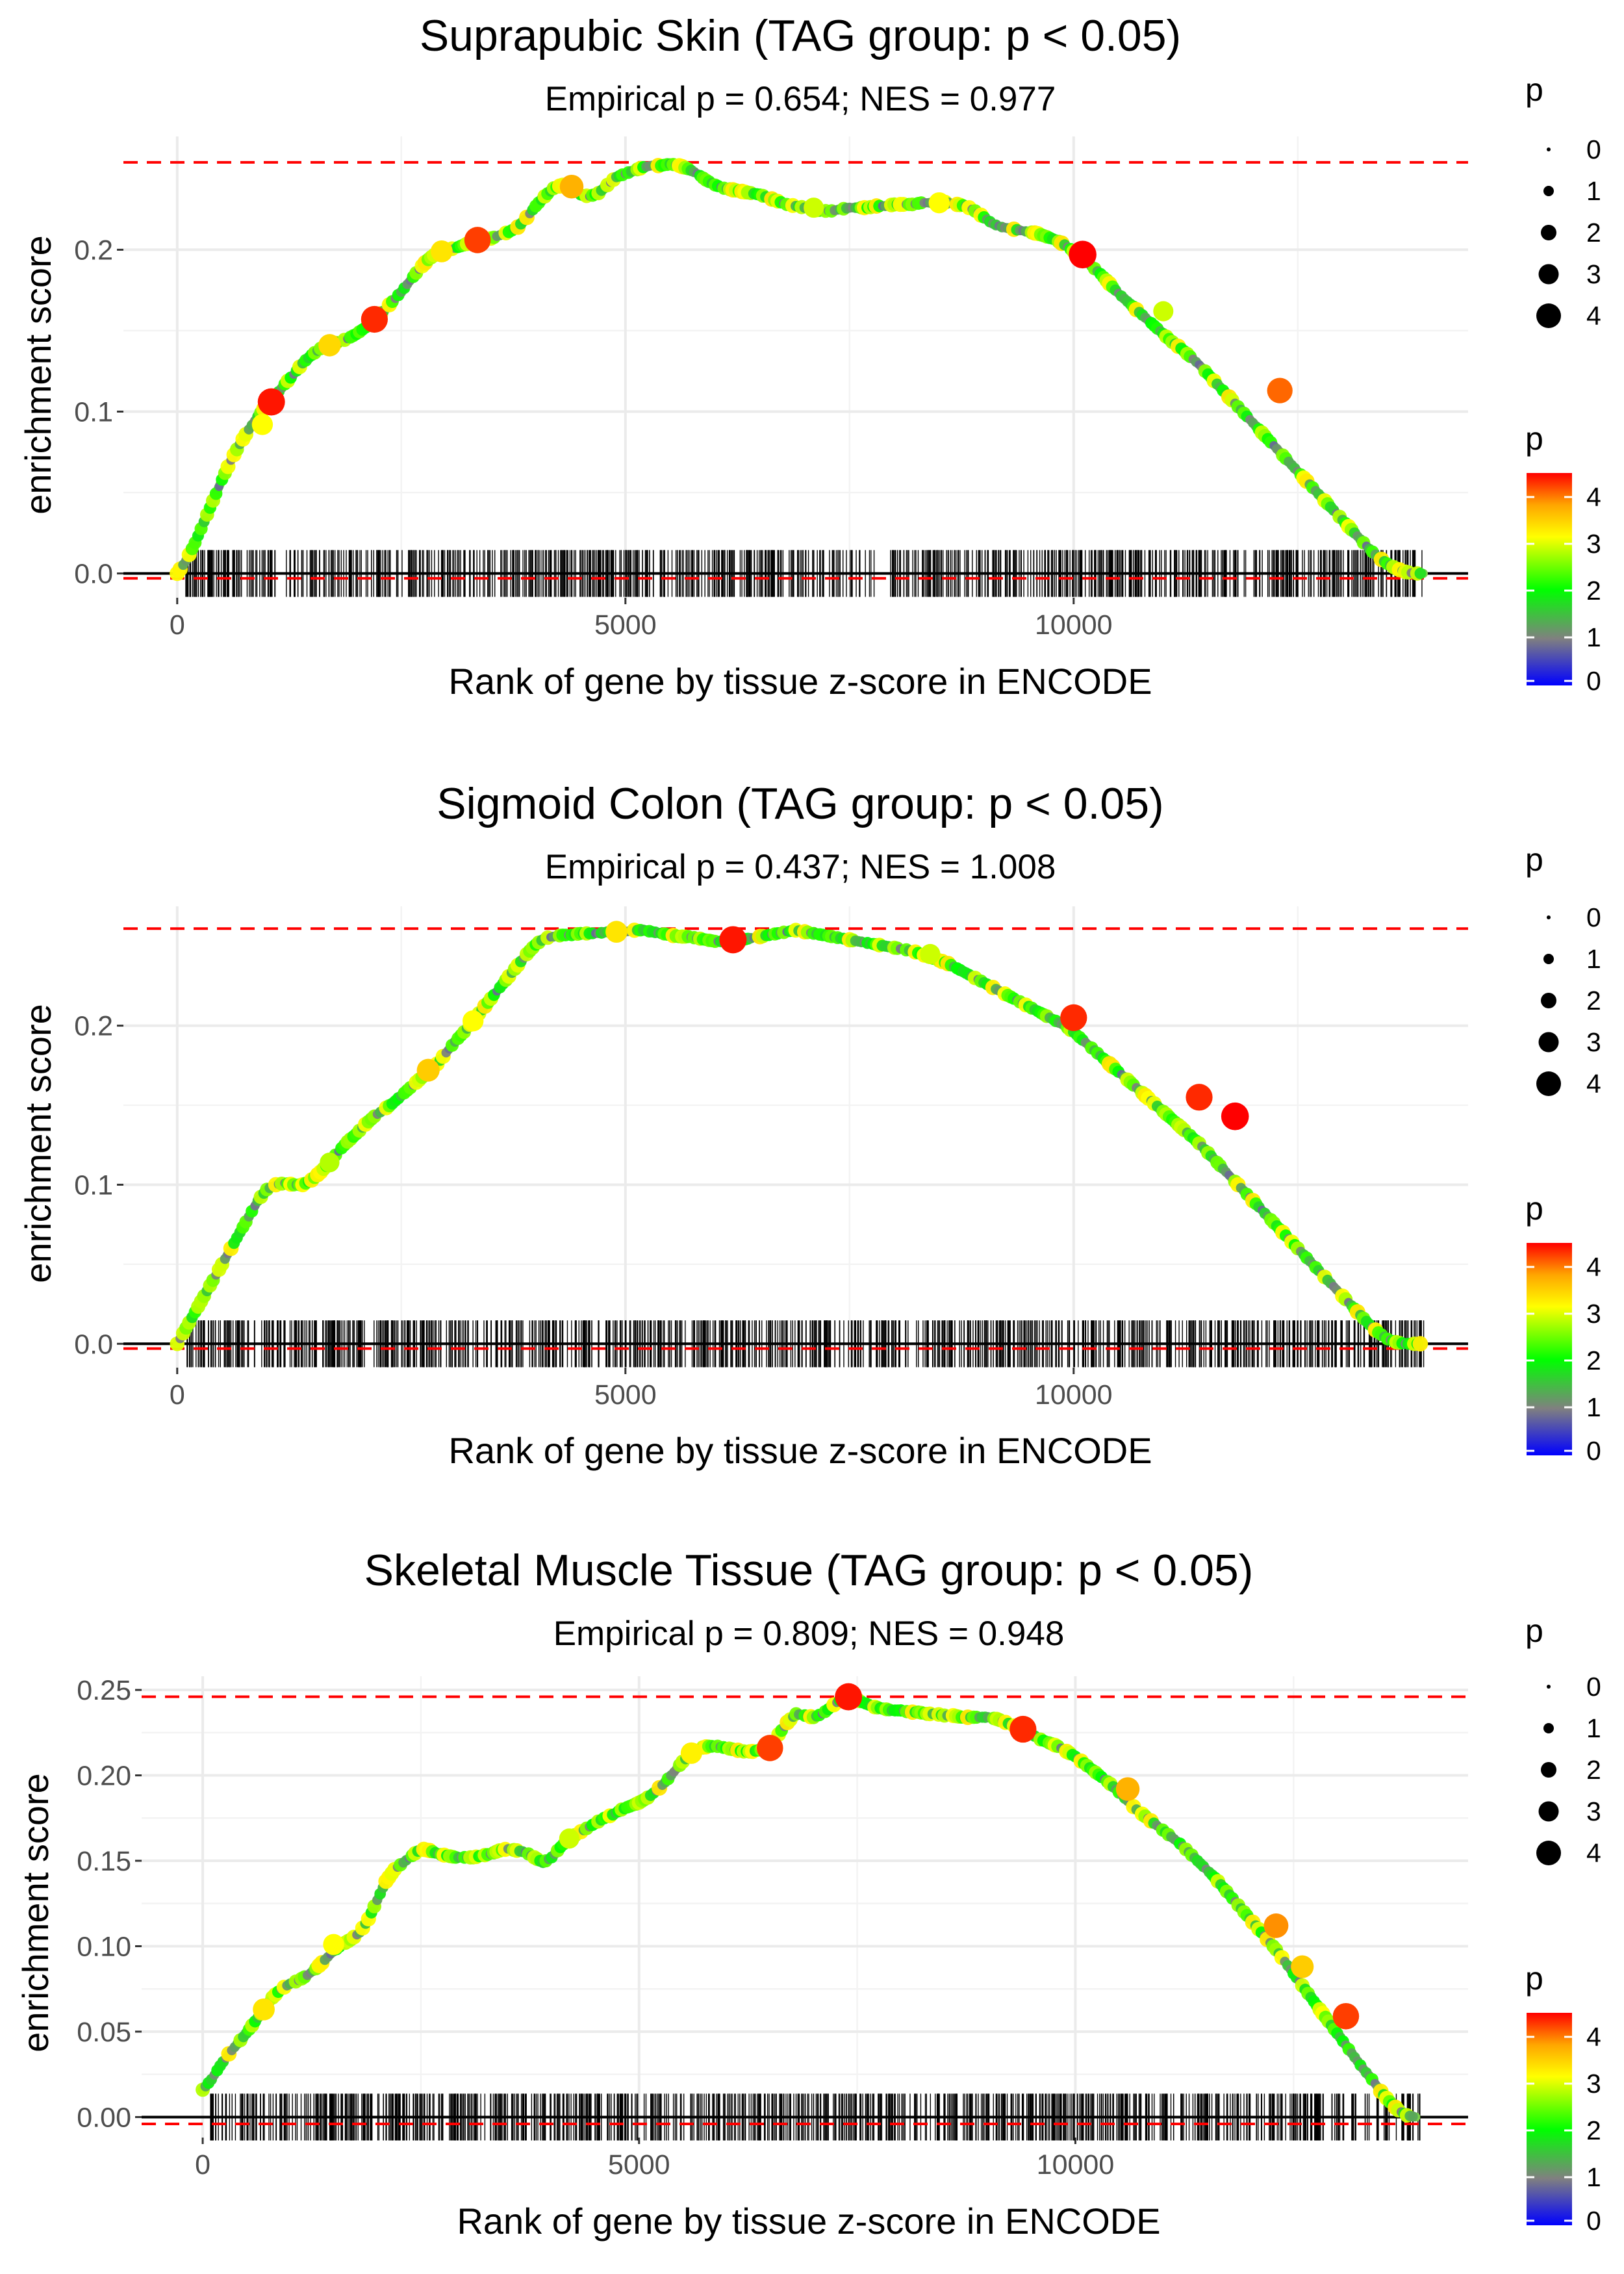  I want to click on y-tick-label: 0.10, so click(104, 1946).